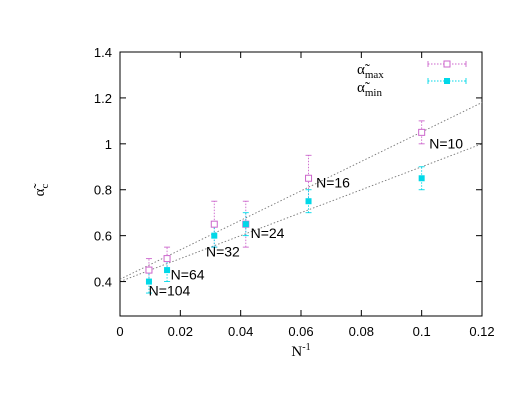 The image size is (523, 404). I want to click on legend: α̃max α̃min, so click(412, 79).